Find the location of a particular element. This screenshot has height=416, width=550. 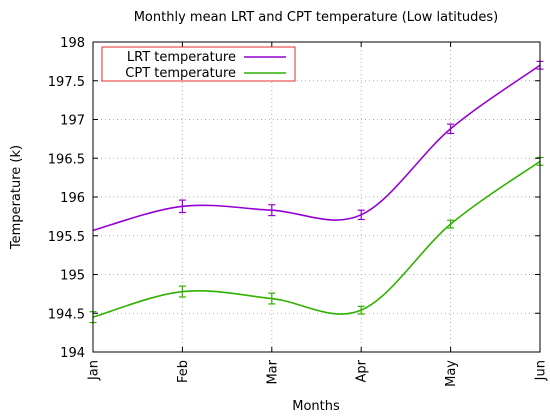

y-tick-label: 195.5 is located at coordinates (66, 237).